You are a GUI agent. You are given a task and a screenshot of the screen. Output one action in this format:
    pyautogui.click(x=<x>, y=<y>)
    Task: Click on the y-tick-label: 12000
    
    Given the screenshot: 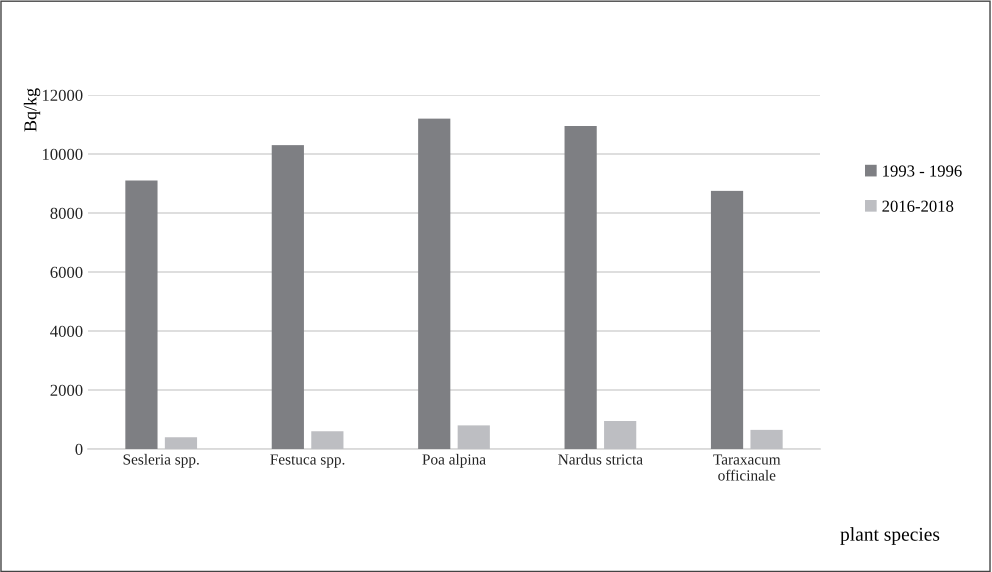 What is the action you would take?
    pyautogui.click(x=62, y=95)
    